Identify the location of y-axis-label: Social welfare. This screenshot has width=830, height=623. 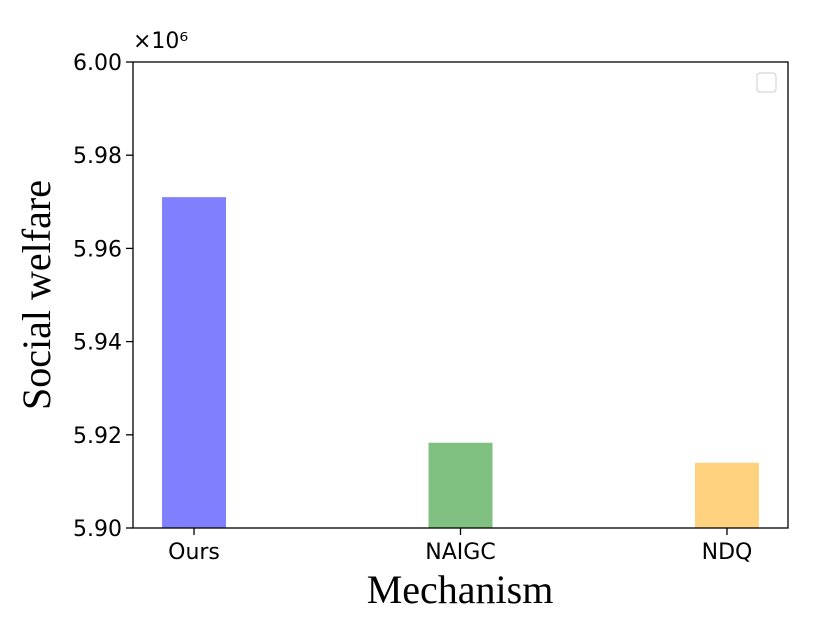
(36, 295).